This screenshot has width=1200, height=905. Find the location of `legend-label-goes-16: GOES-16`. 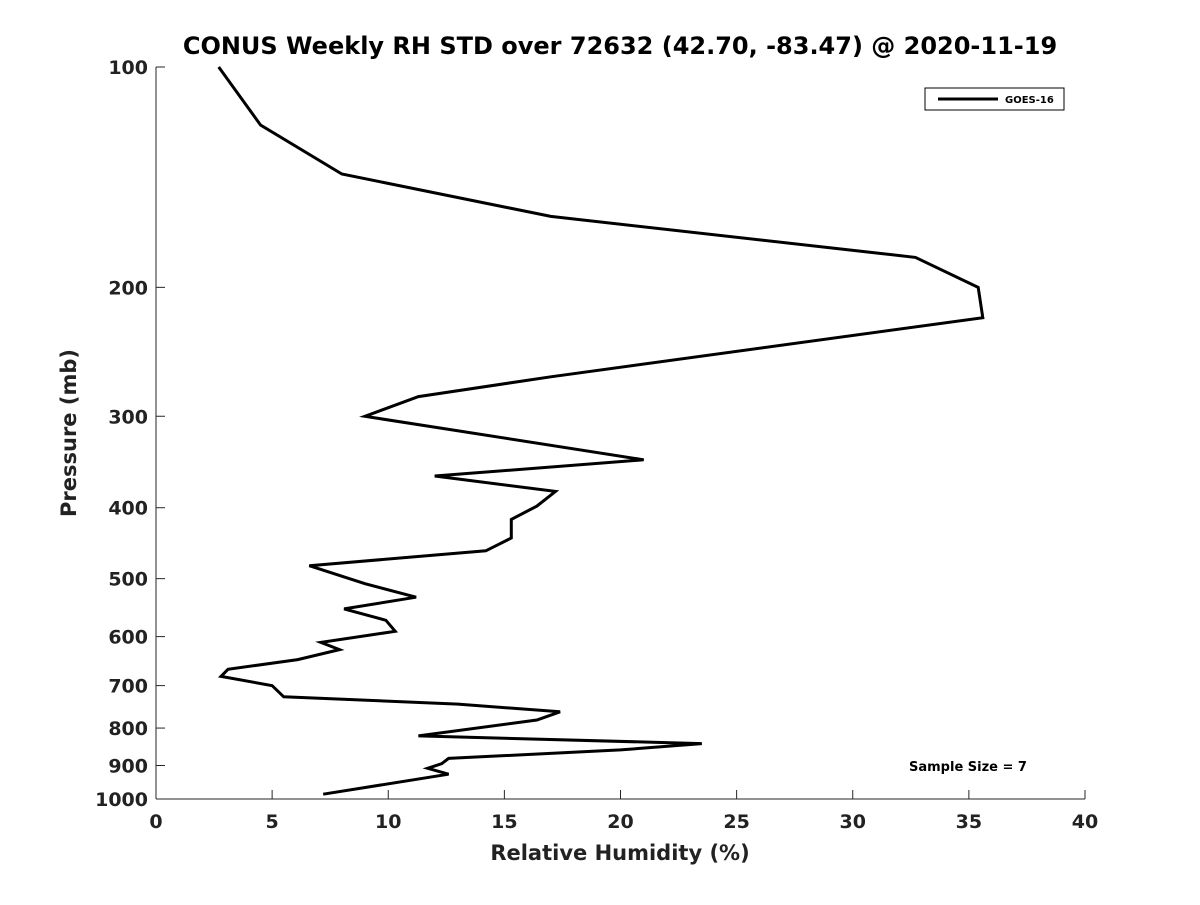

legend-label-goes-16: GOES-16 is located at coordinates (1029, 100).